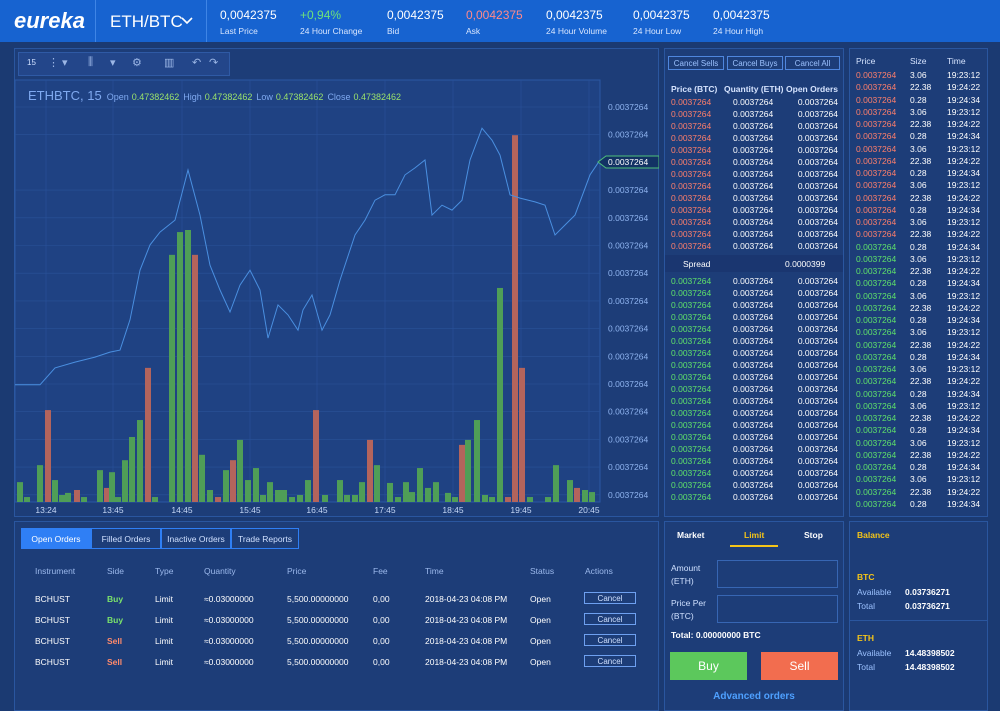 The height and width of the screenshot is (711, 1000). Describe the element at coordinates (339, 97) in the screenshot. I see `ohlc-label: Close` at that location.